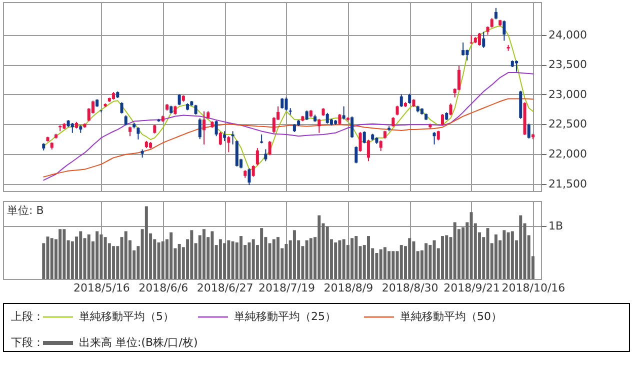 The image size is (633, 371). I want to click on legend-label: 単純移動平均（25）, so click(285, 316).